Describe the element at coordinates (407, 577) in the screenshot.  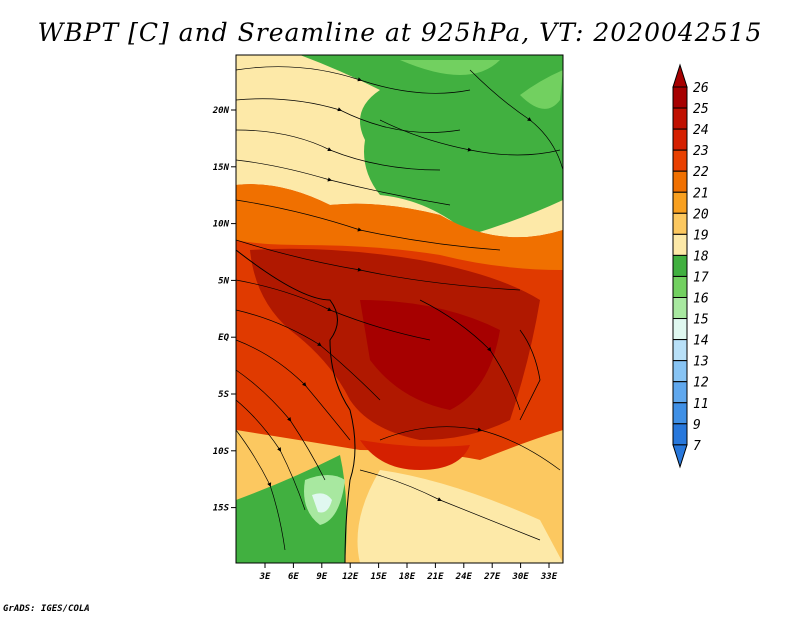
I see `lon-label: 18E` at that location.